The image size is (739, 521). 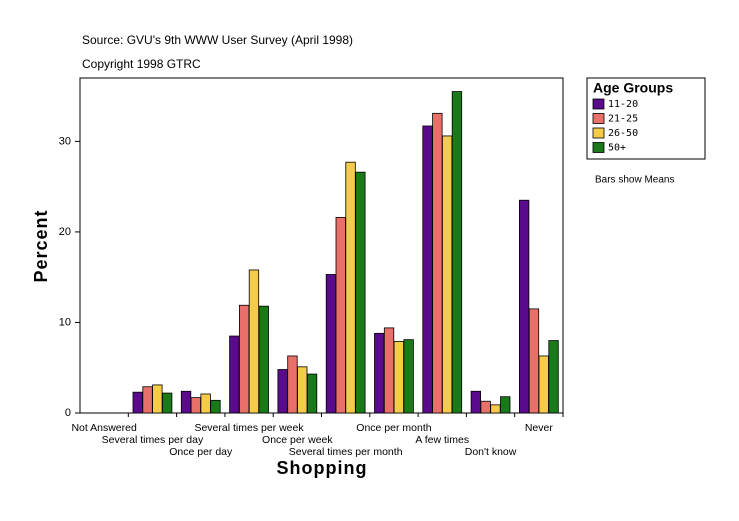 I want to click on x-tick-label: Several times per week, so click(x=249, y=428).